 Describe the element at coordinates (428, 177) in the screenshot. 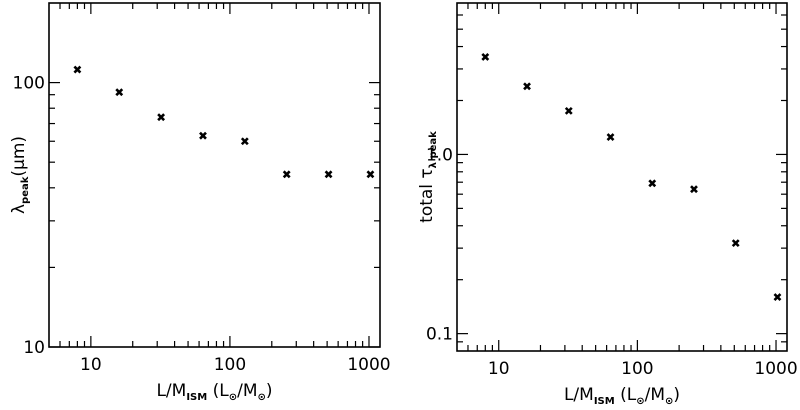

I see `y-axis-label: total τλ peak` at that location.